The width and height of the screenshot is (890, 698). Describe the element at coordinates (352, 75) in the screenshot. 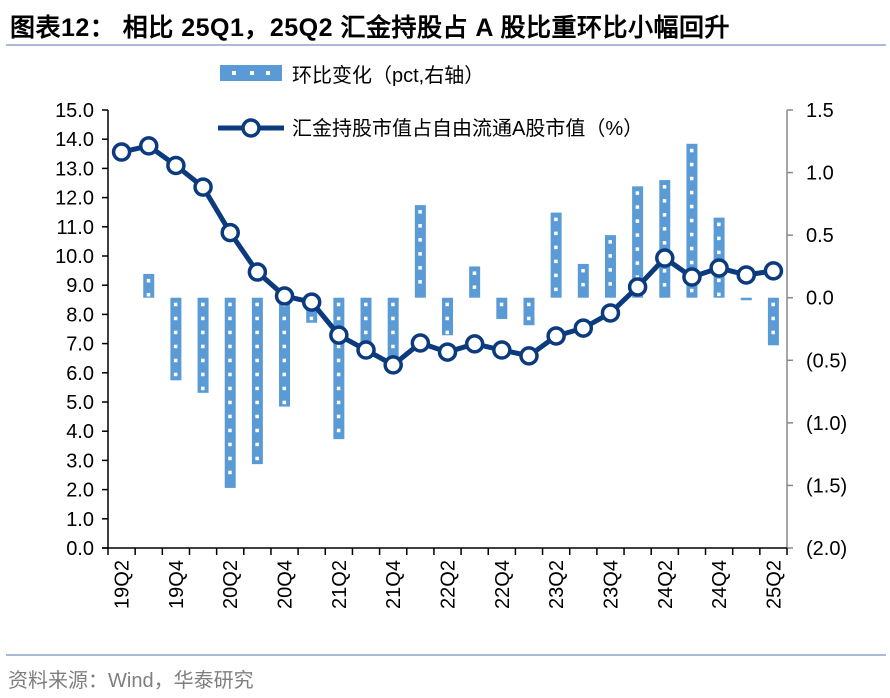

I see `legend-item-bar: 环比变化（pct,右轴）` at that location.